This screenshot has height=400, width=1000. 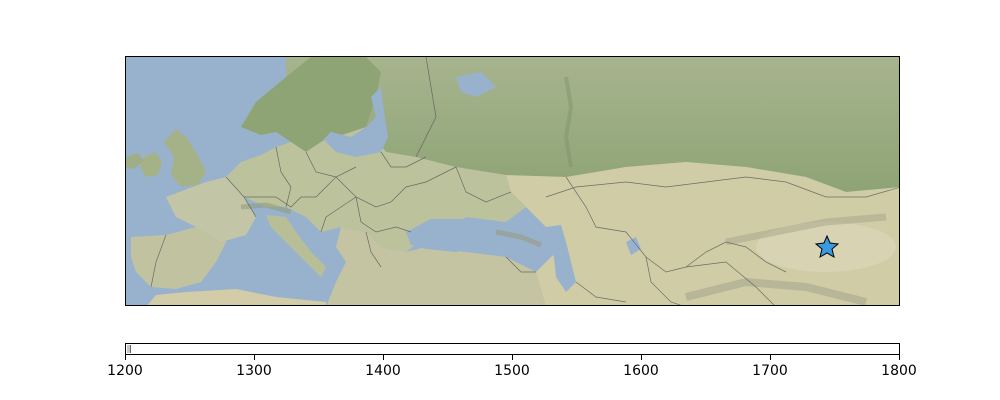 I want to click on north-africa-landmass, so click(x=236, y=297).